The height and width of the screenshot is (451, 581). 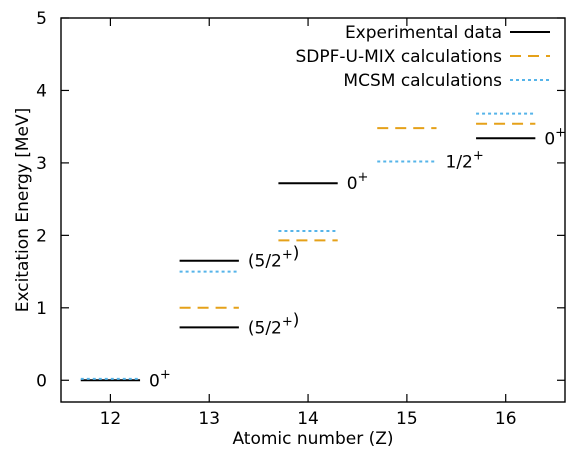 What do you see at coordinates (459, 162) in the screenshot?
I see `level-label-text: 1/2` at bounding box center [459, 162].